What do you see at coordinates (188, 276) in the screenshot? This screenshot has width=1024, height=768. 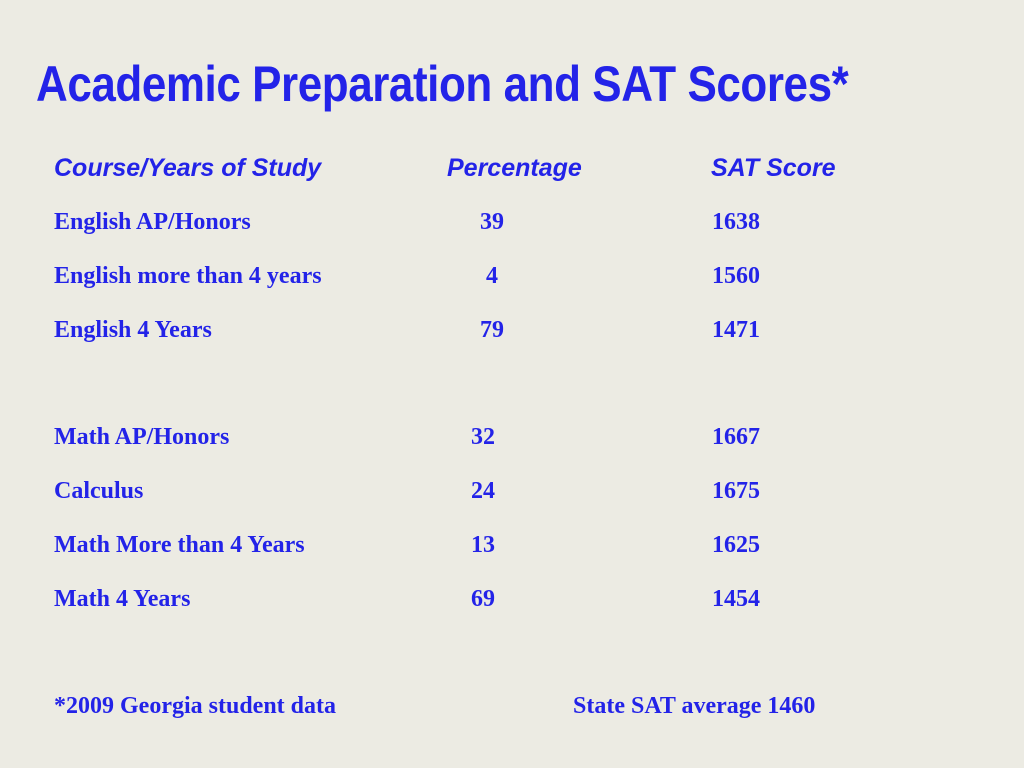 I see `course-cell: English more than 4 years` at bounding box center [188, 276].